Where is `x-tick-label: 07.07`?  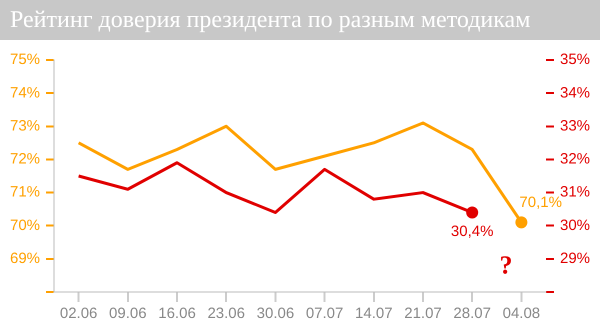 x-tick-label: 07.07 is located at coordinates (325, 313).